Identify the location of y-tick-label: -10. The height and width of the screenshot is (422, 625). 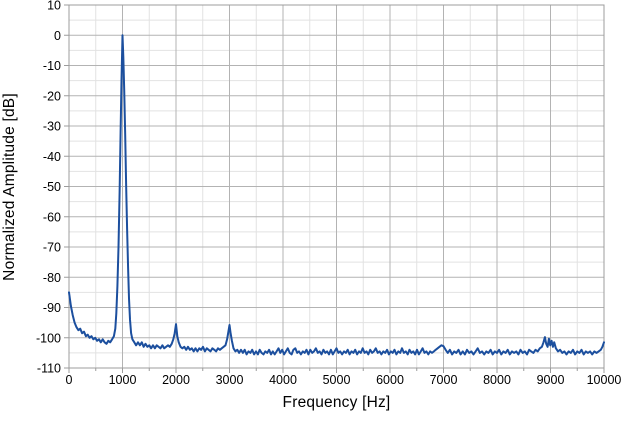
(52, 66).